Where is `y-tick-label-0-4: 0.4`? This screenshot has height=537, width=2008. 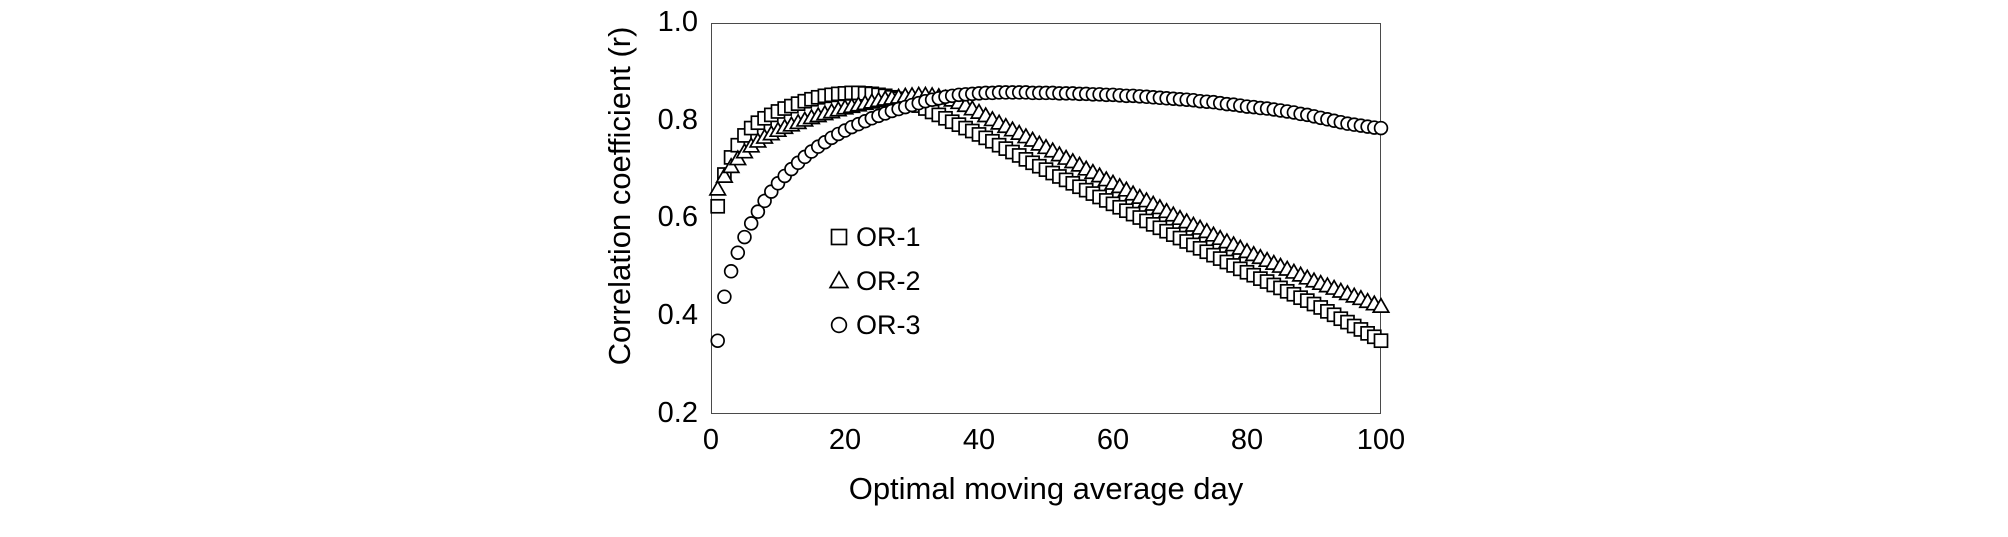
y-tick-label-0-4: 0.4 is located at coordinates (677, 314).